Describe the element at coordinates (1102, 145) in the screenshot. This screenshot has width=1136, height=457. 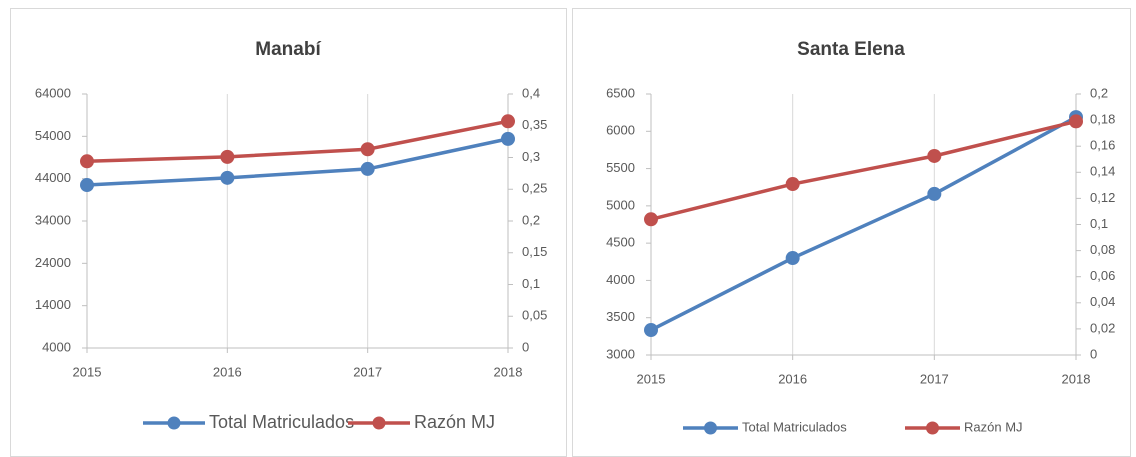
I see `y2-tick-label: 0,16` at that location.